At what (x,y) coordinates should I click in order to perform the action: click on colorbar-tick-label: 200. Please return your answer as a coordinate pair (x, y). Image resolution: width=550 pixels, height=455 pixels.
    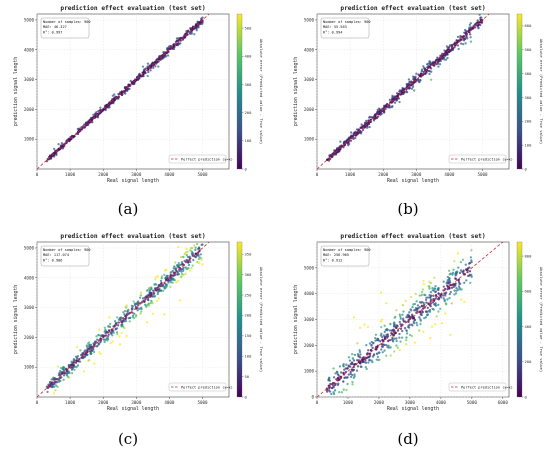
    Looking at the image, I should click on (529, 361).